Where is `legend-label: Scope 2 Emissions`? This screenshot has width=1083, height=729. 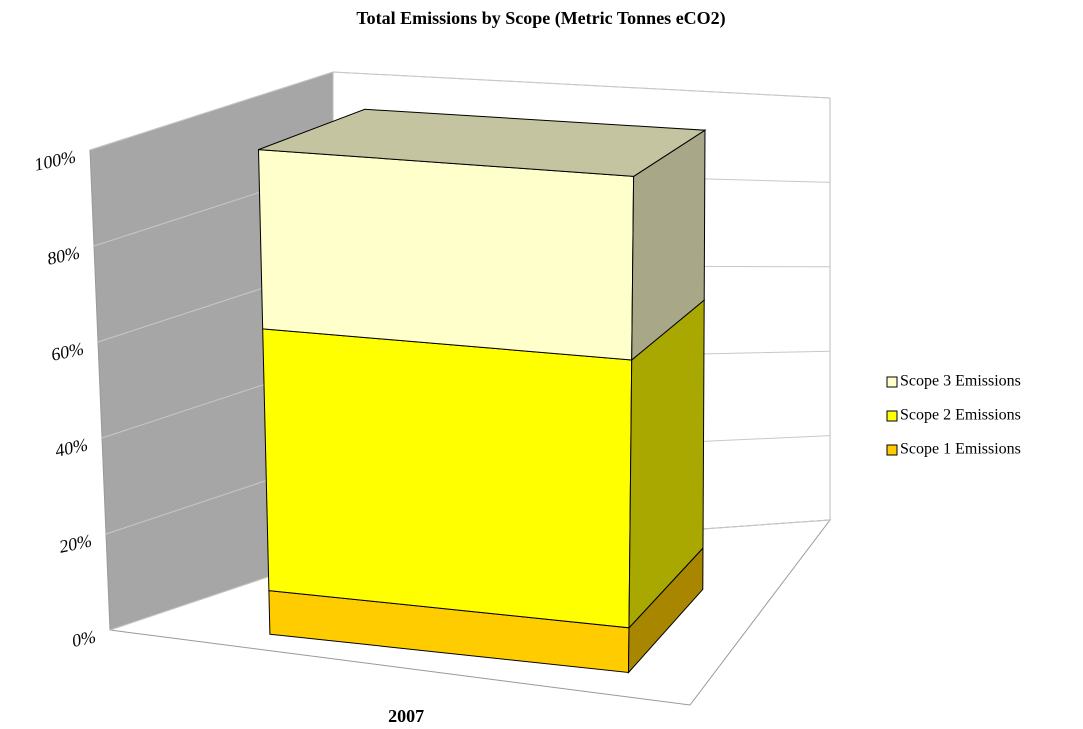
legend-label: Scope 2 Emissions is located at coordinates (960, 415).